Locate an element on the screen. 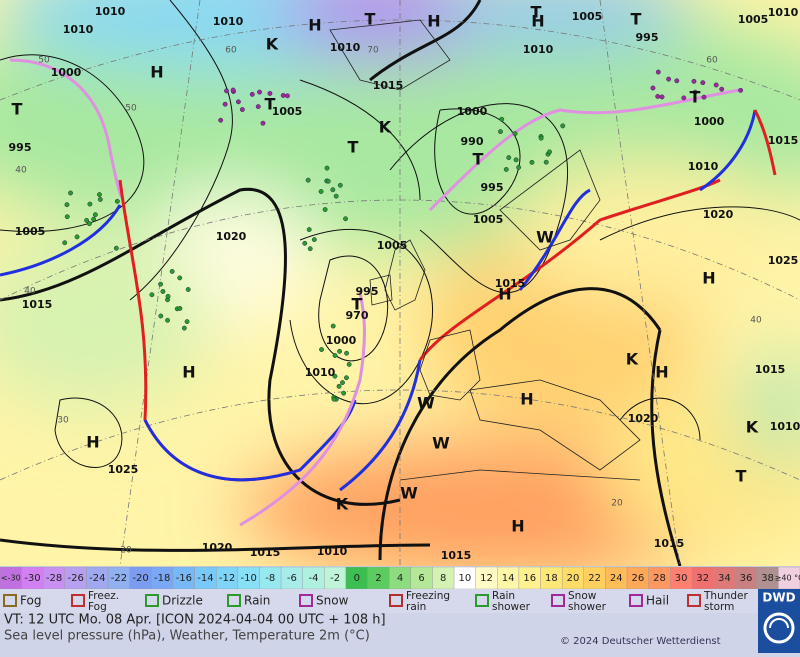 The image size is (800, 657). map-label: 970 is located at coordinates (357, 315).